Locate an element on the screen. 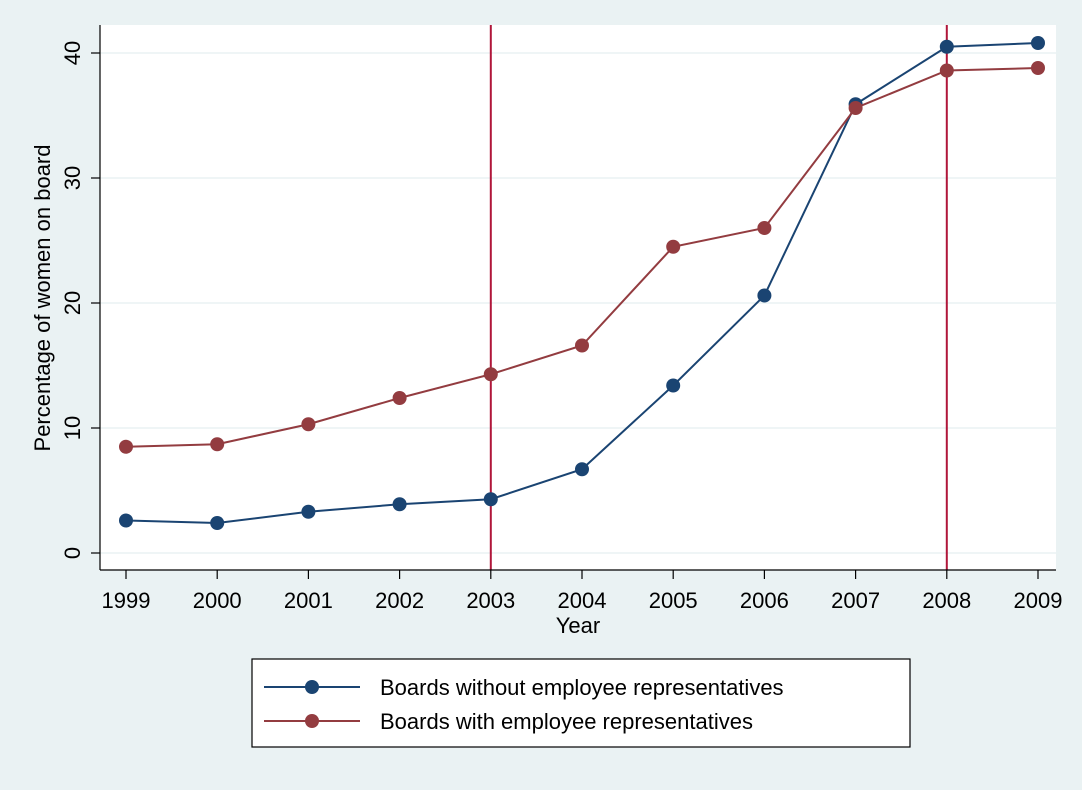  x-tick-label-2004: 2004 is located at coordinates (582, 600).